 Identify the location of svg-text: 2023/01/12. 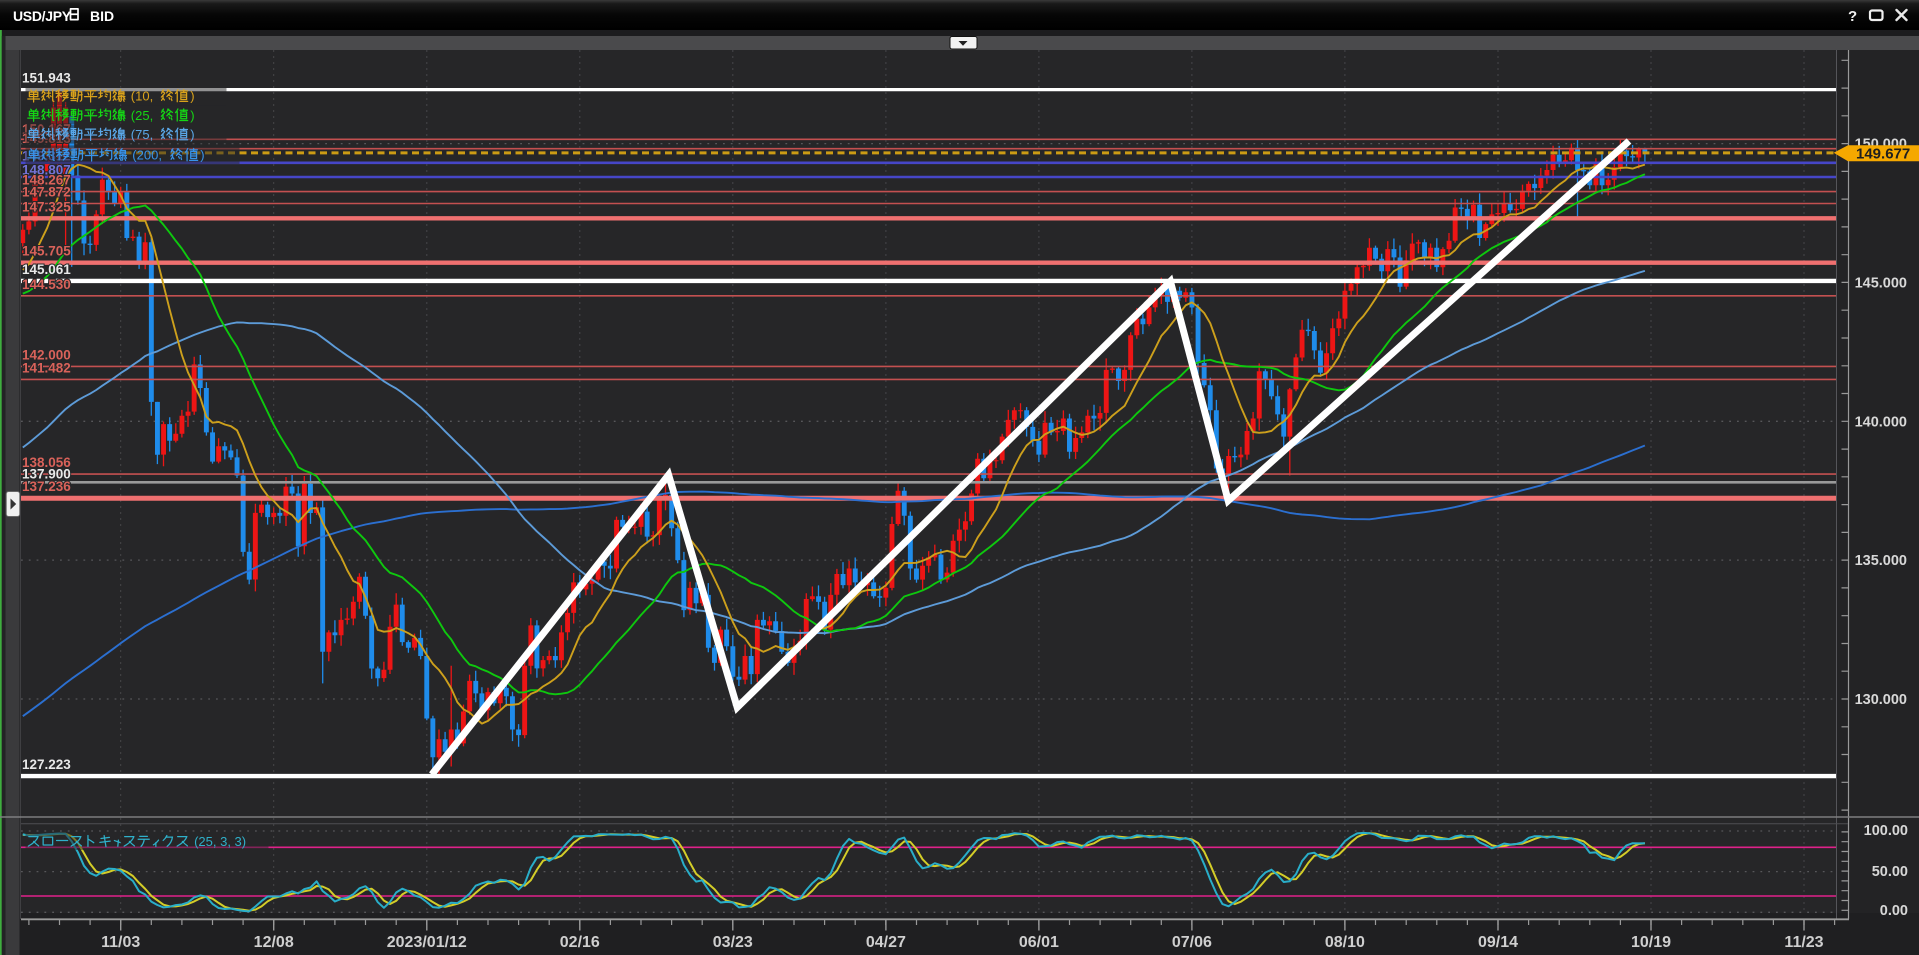
(427, 942).